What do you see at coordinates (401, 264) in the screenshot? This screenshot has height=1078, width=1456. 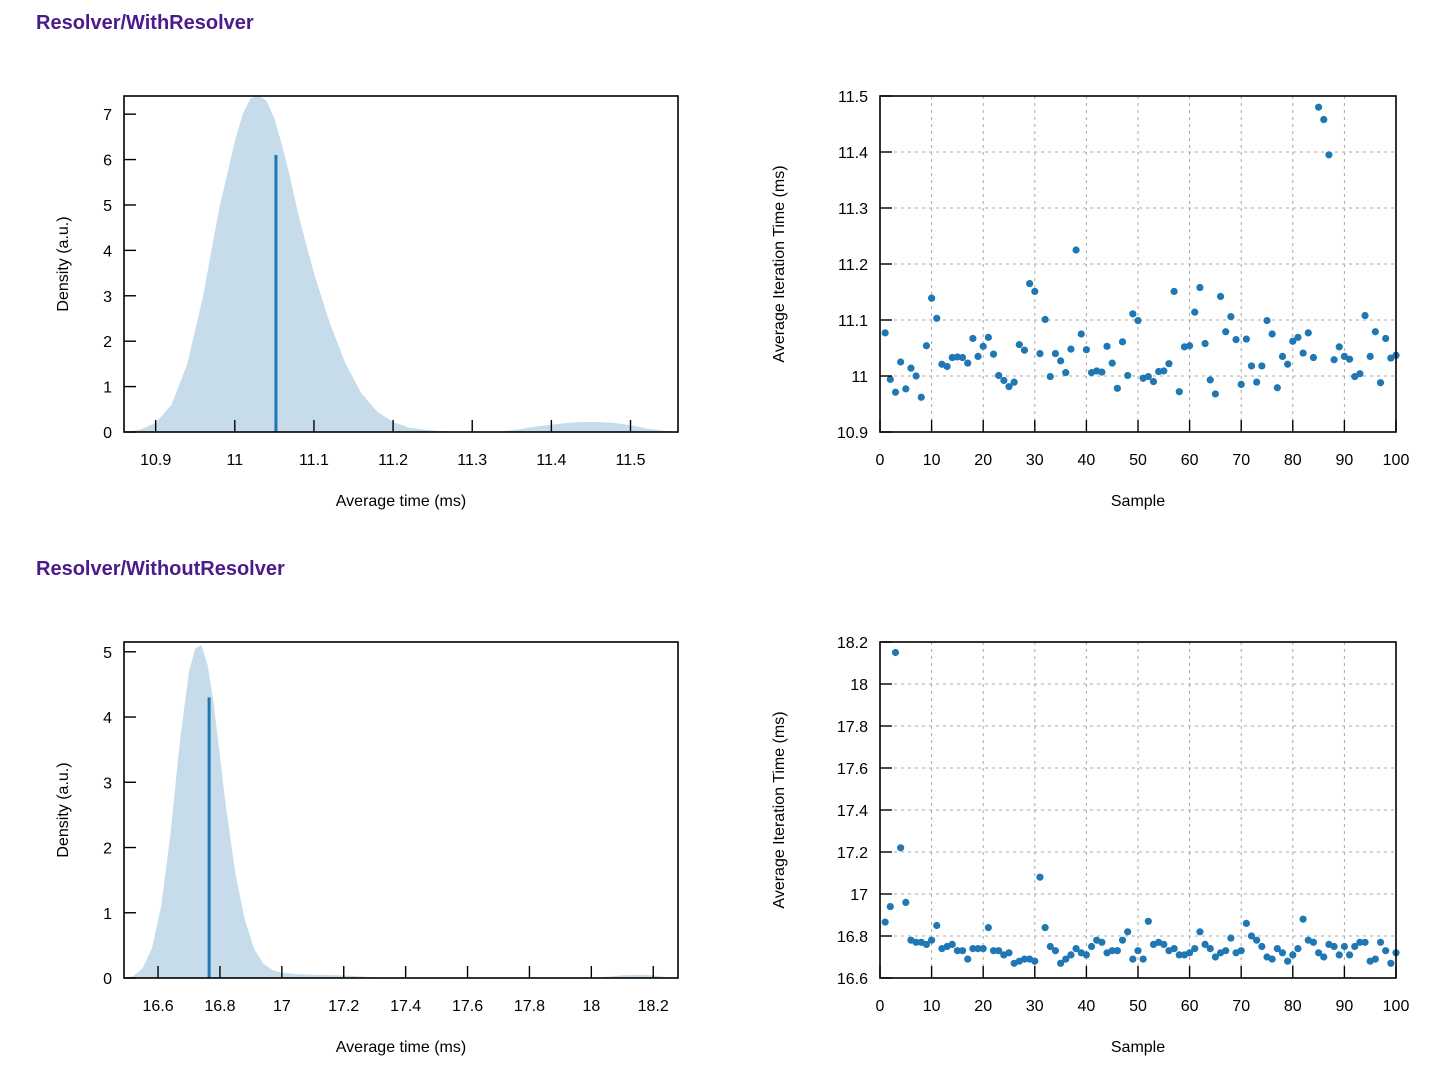 I see `plot-frame` at bounding box center [401, 264].